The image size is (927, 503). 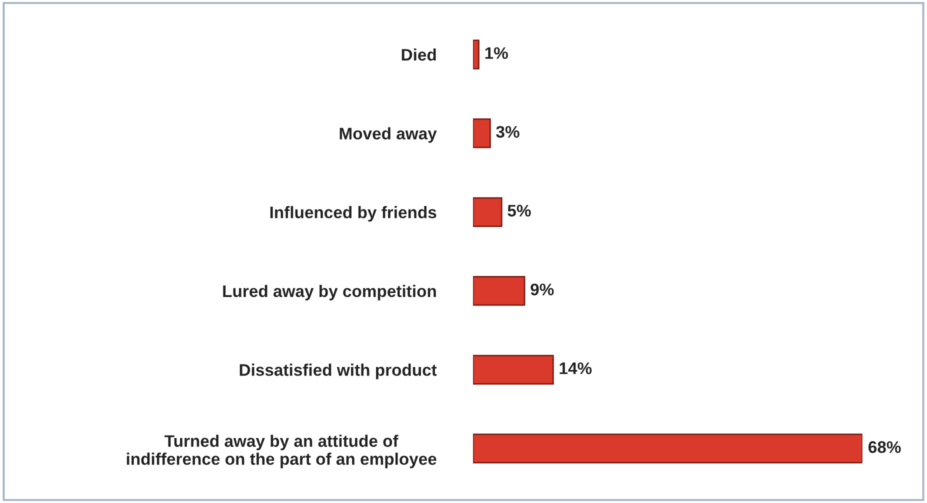 What do you see at coordinates (496, 53) in the screenshot?
I see `data-label: 1%` at bounding box center [496, 53].